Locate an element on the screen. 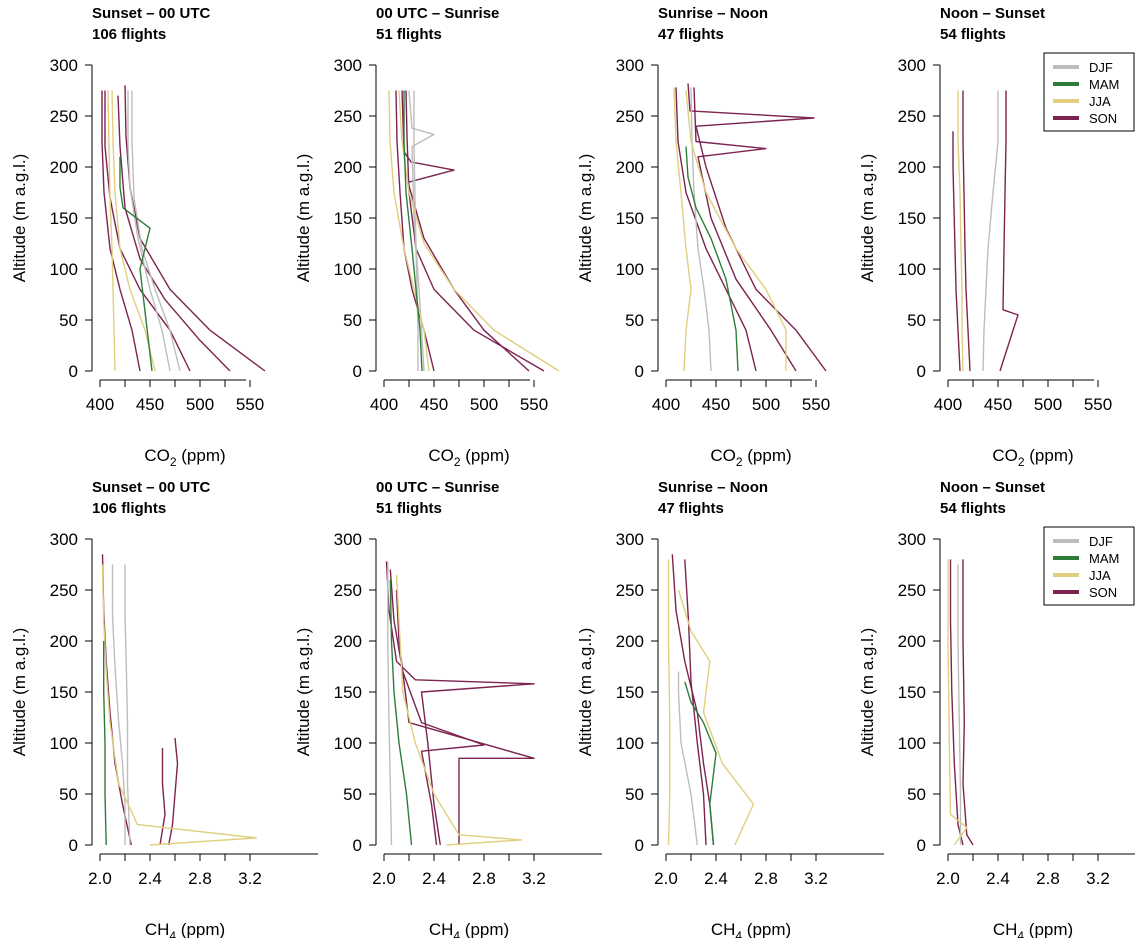 Image resolution: width=1135 pixels, height=938 pixels. x-axis: 2.0 2.4 2.8 3.2 CH4 (ppm) is located at coordinates (1035, 895).